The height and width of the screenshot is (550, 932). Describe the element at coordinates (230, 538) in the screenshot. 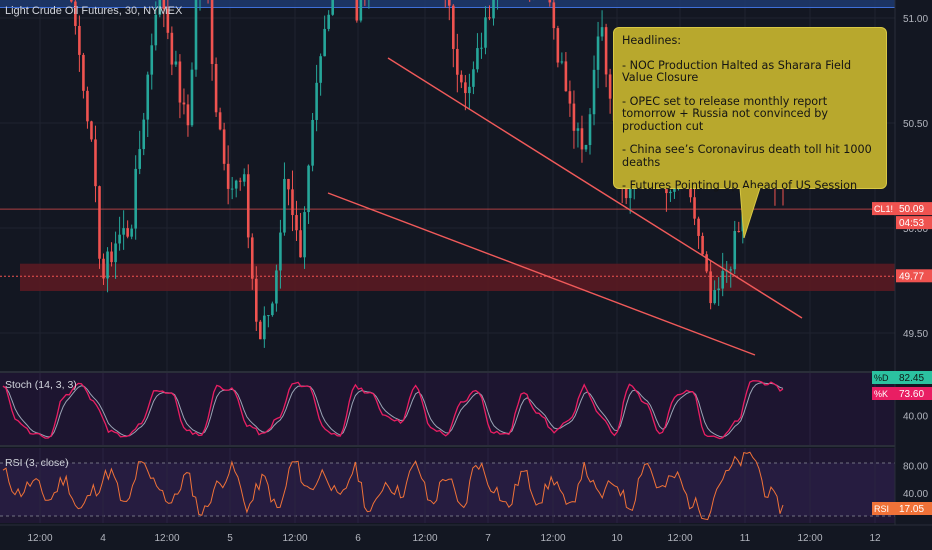

I see `time-tick-label: 5` at that location.